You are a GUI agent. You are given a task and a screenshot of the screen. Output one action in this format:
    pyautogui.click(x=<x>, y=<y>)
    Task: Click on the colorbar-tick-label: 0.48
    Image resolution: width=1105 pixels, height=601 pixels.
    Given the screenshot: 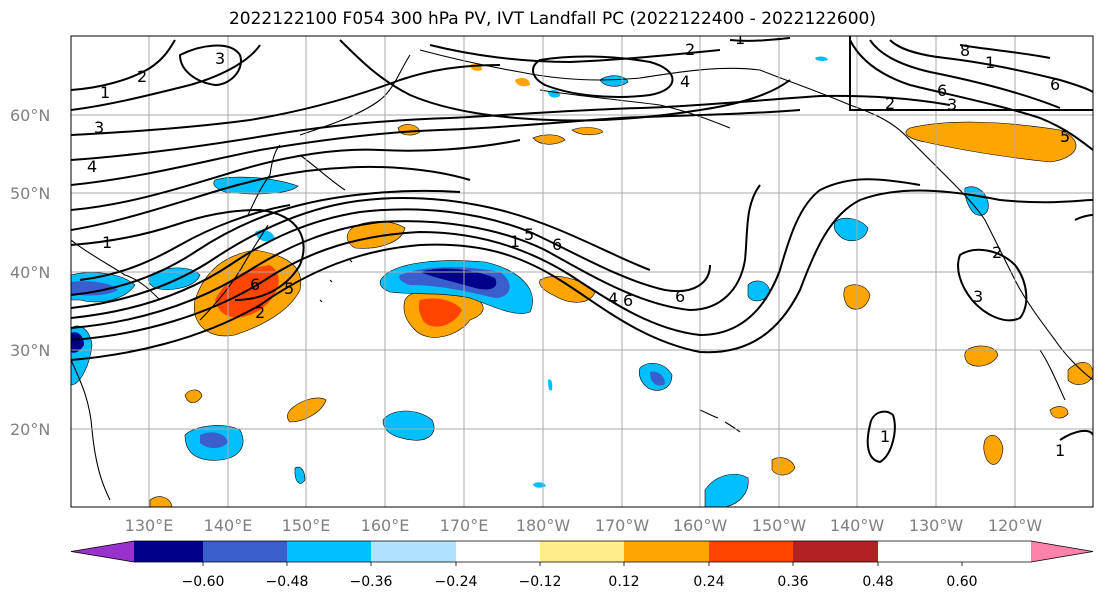 What is the action you would take?
    pyautogui.click(x=877, y=582)
    